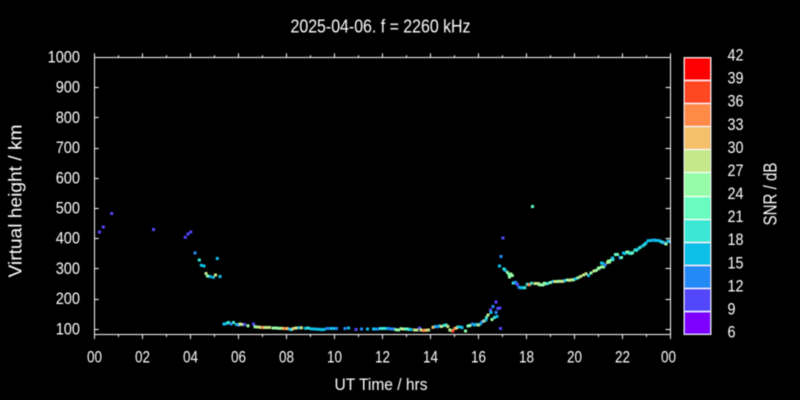  I want to click on svg-text: 600, so click(68, 178).